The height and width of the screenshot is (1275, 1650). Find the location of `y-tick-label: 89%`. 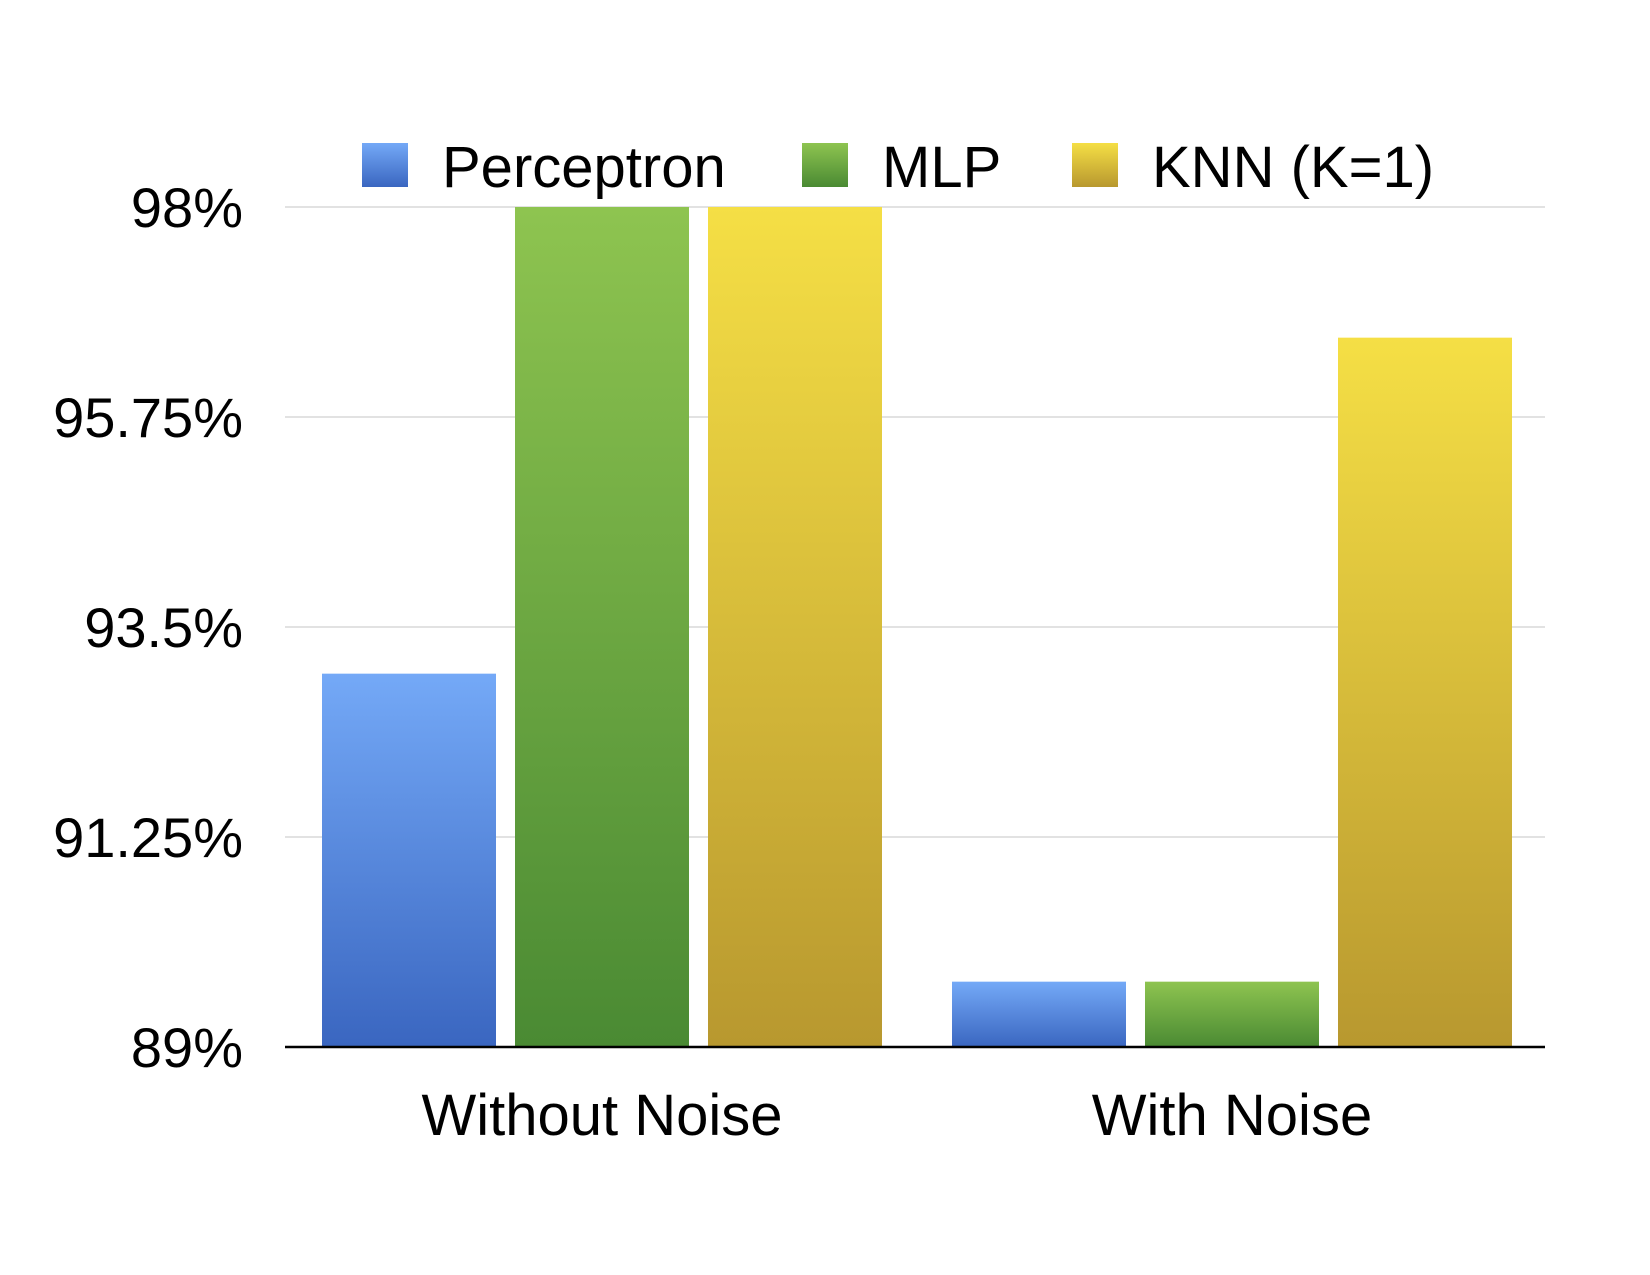

y-tick-label: 89% is located at coordinates (187, 1047).